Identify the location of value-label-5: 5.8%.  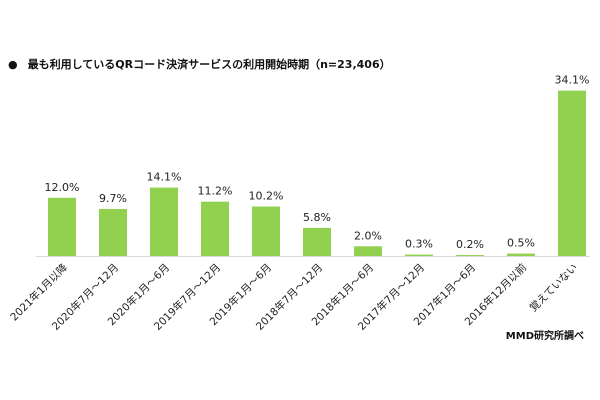
(317, 217).